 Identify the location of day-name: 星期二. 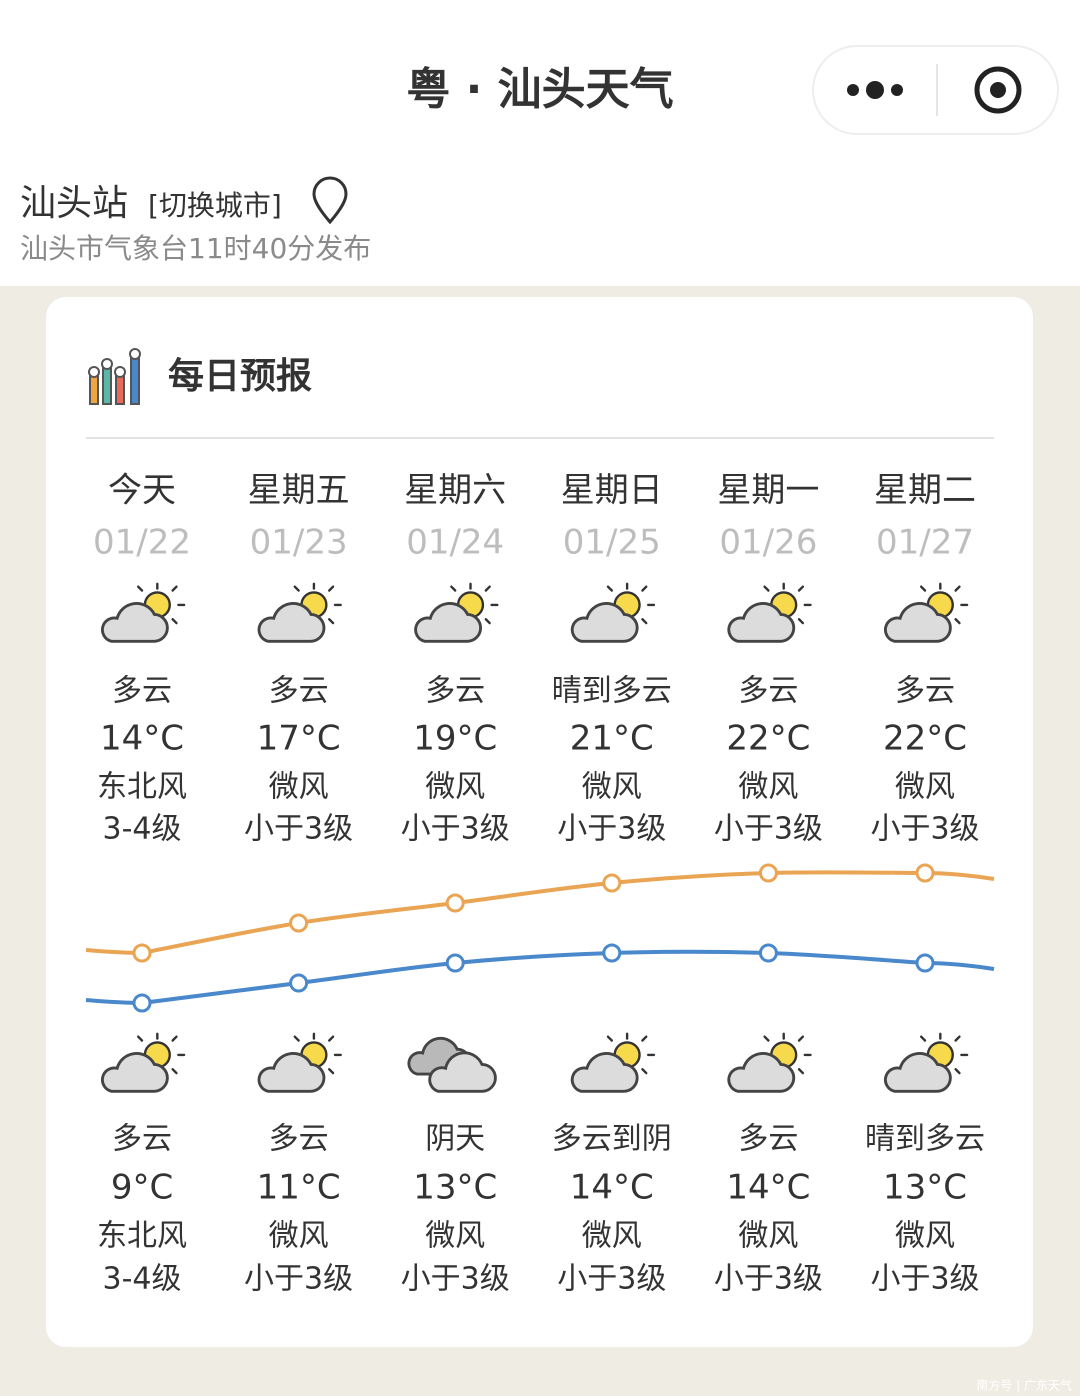
(925, 491).